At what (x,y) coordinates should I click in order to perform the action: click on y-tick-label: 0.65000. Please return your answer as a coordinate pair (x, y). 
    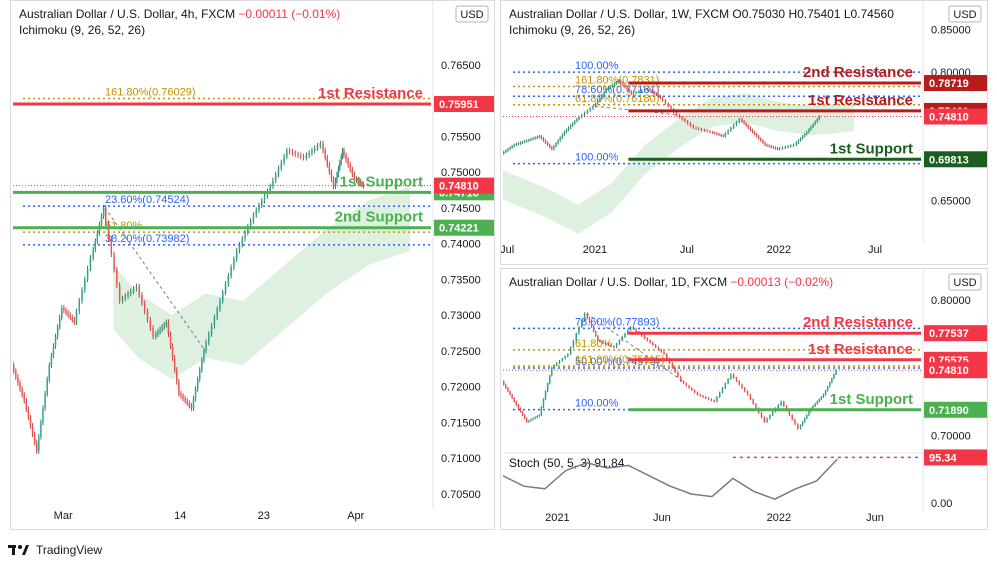
    Looking at the image, I should click on (951, 201).